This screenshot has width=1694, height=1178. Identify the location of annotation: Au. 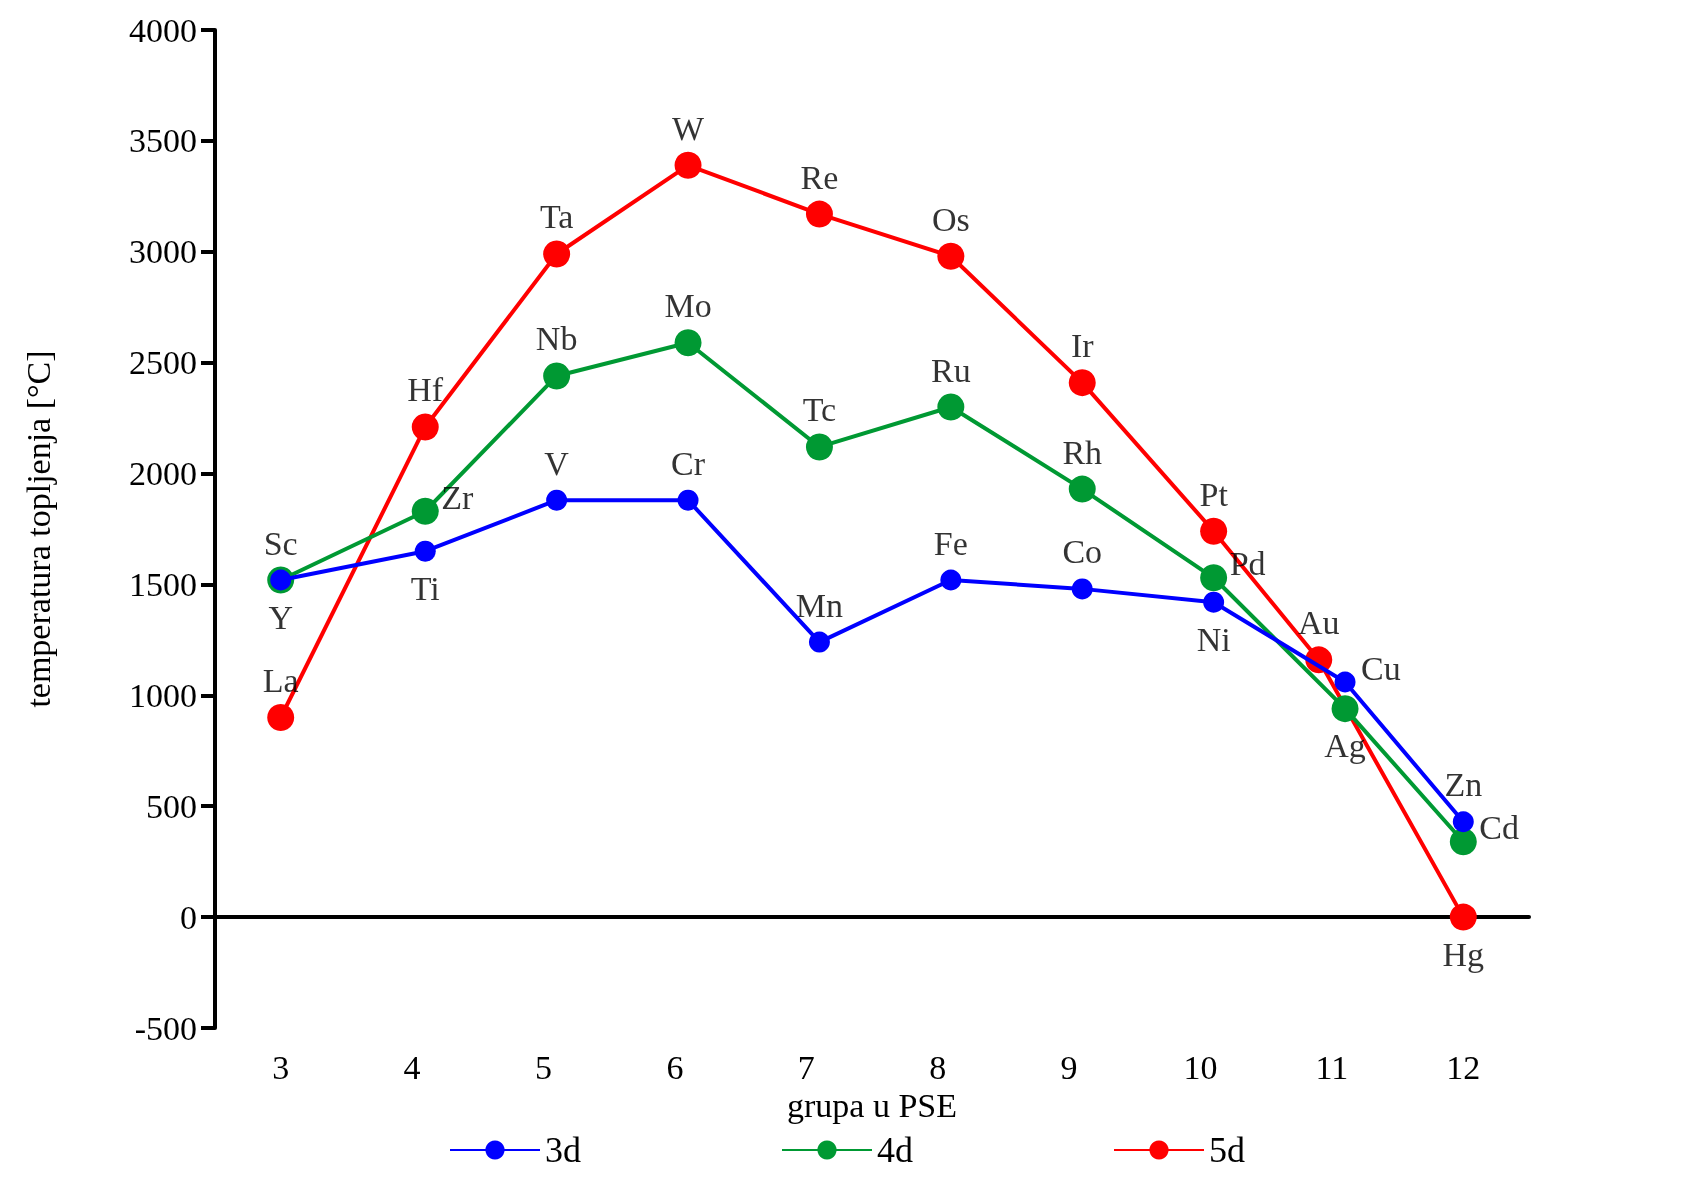
(1318, 623).